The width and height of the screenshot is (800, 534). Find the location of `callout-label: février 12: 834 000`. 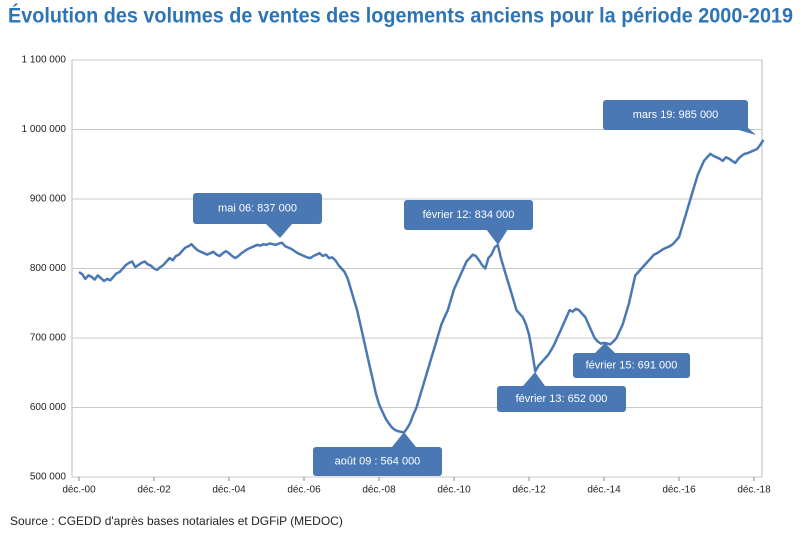

callout-label: février 12: 834 000 is located at coordinates (469, 215).